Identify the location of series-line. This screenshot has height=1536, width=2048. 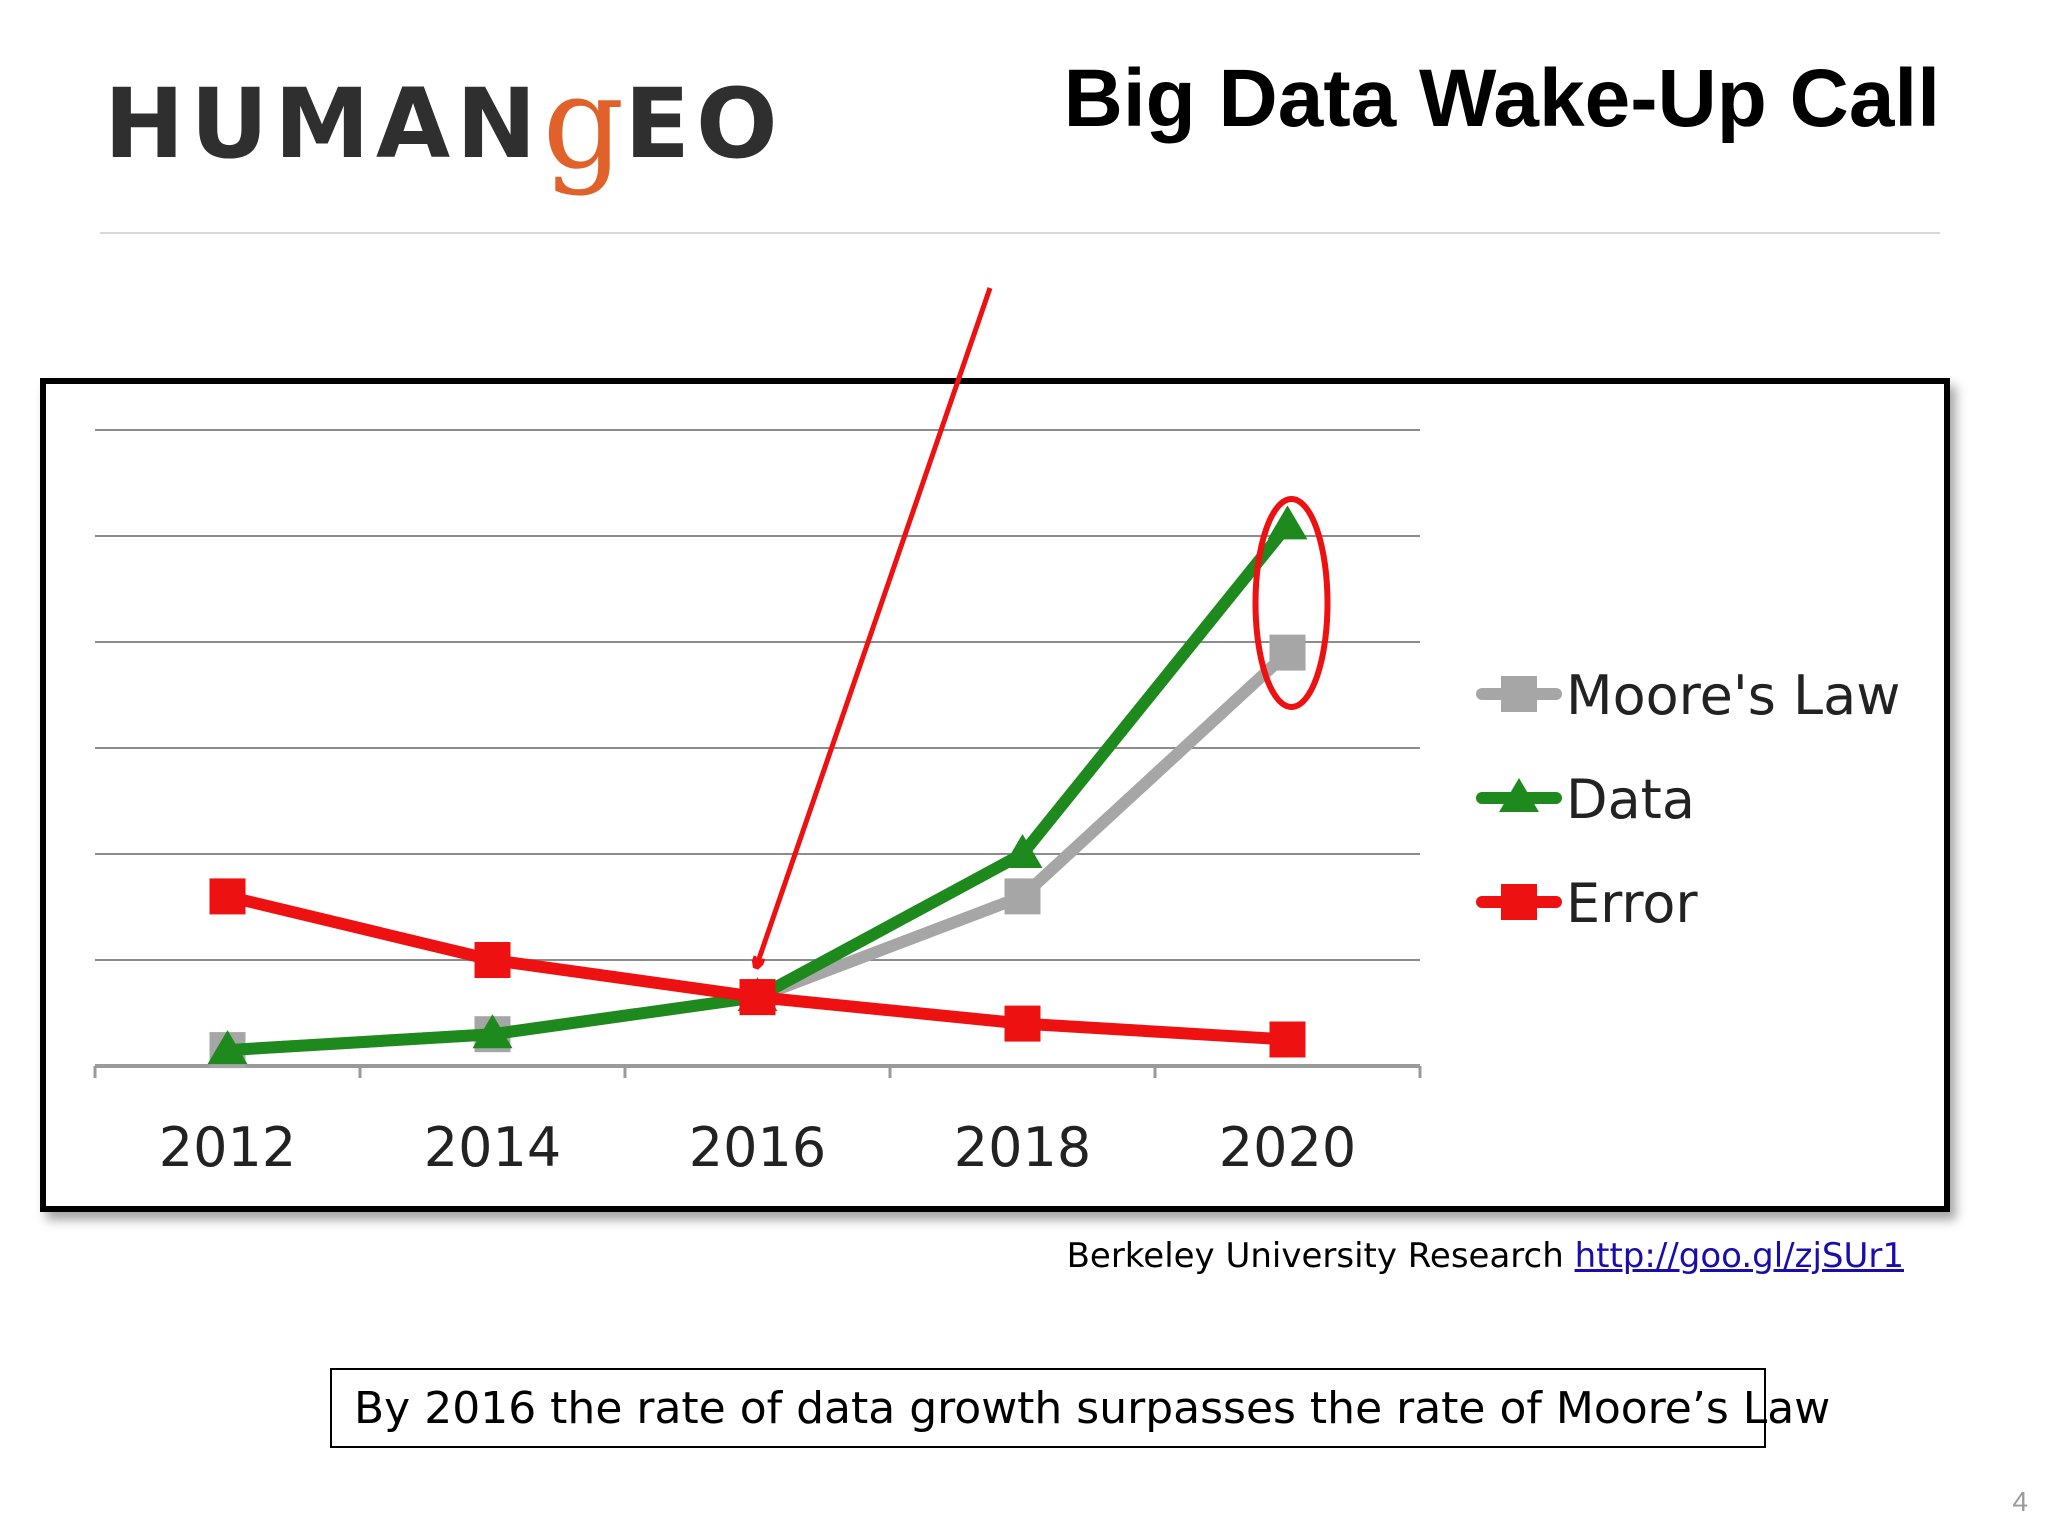
(757, 968).